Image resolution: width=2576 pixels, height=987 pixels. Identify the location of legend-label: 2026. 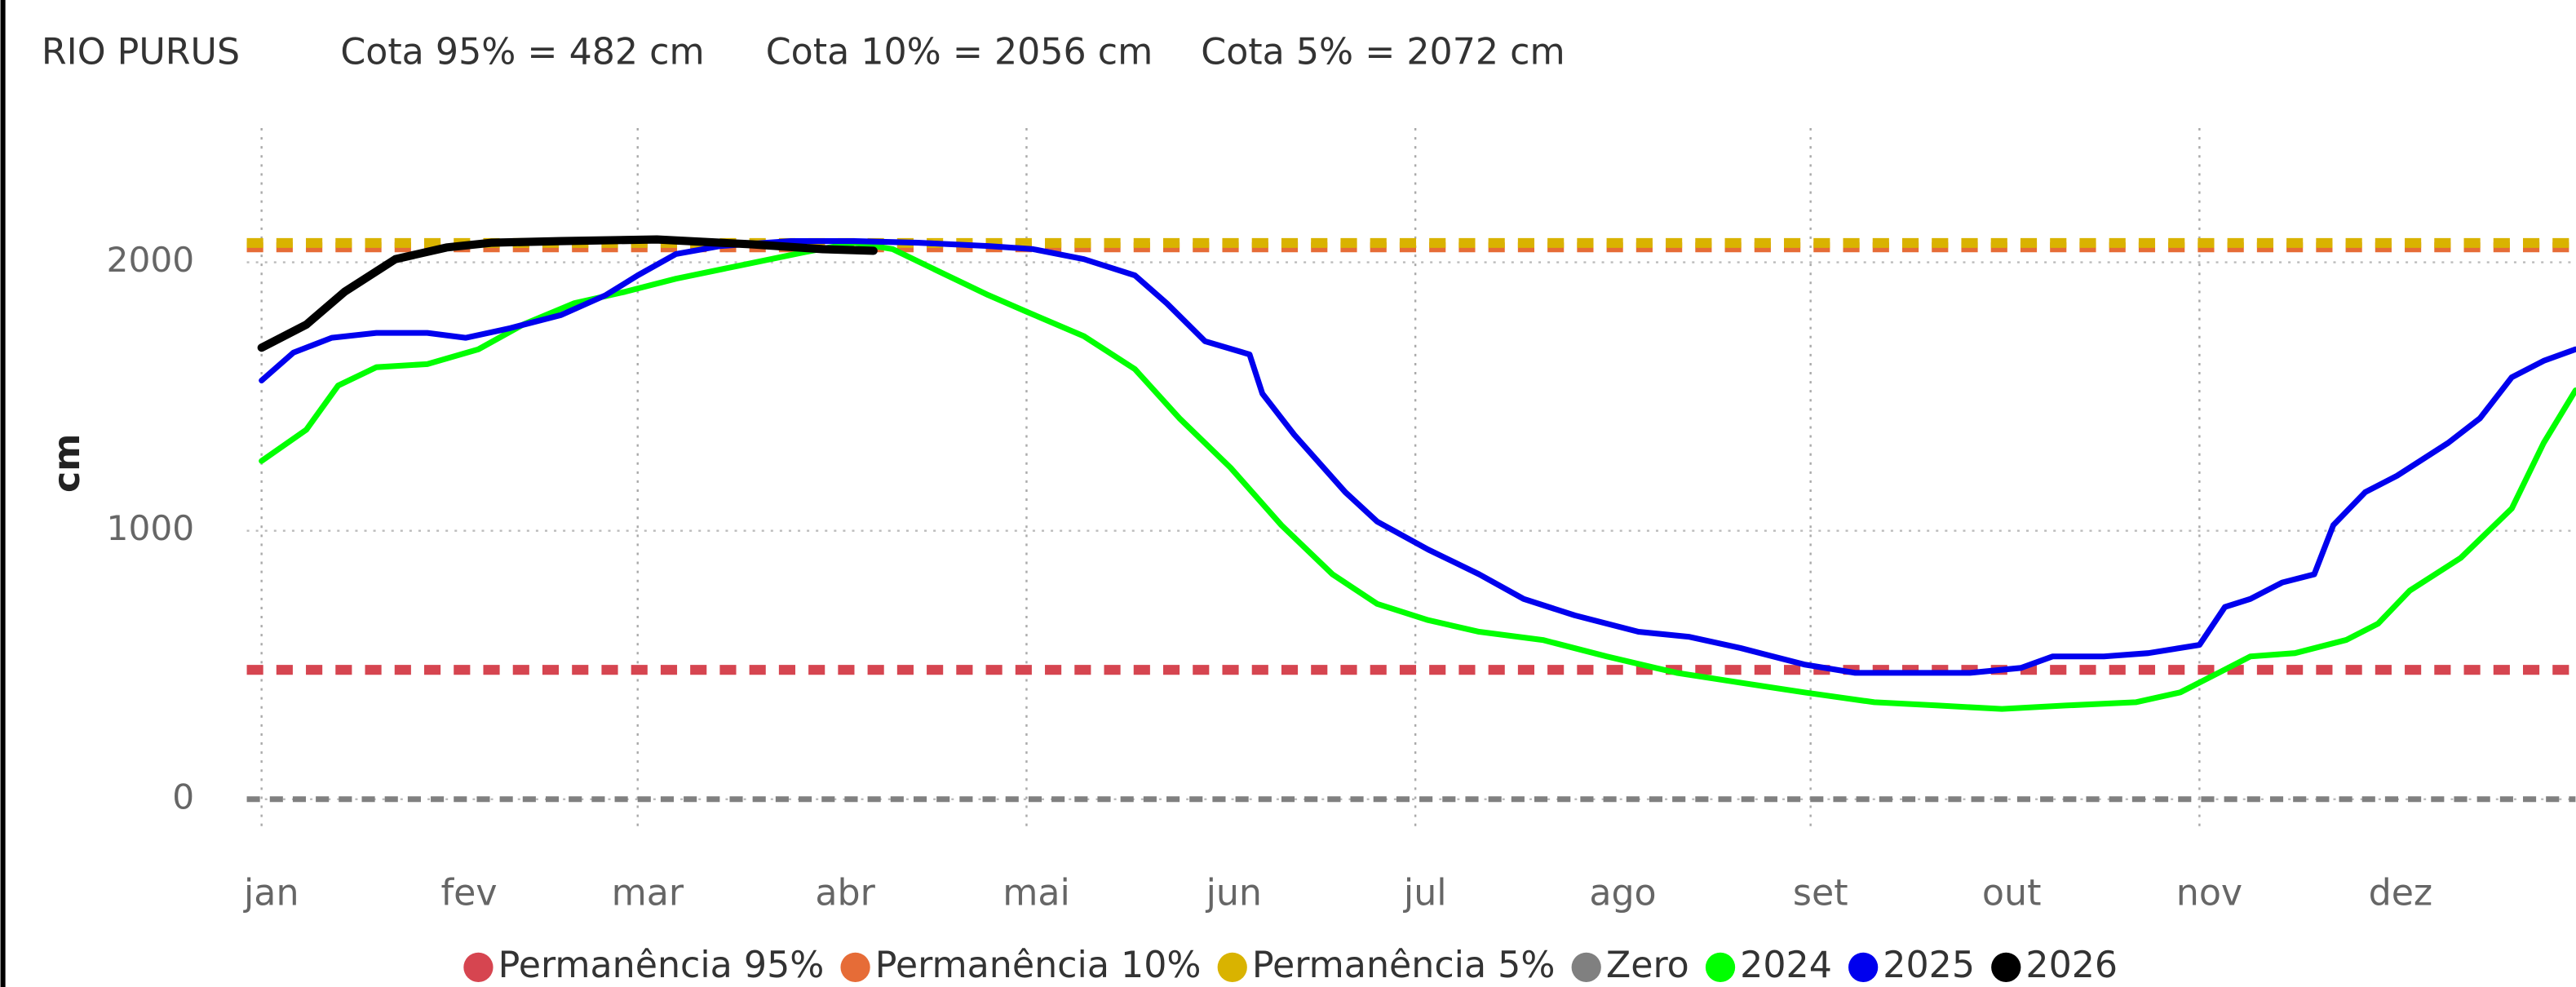
(2071, 965).